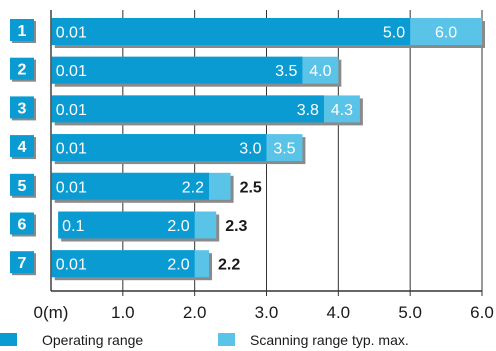  I want to click on row-badge-number: 3, so click(22, 108).